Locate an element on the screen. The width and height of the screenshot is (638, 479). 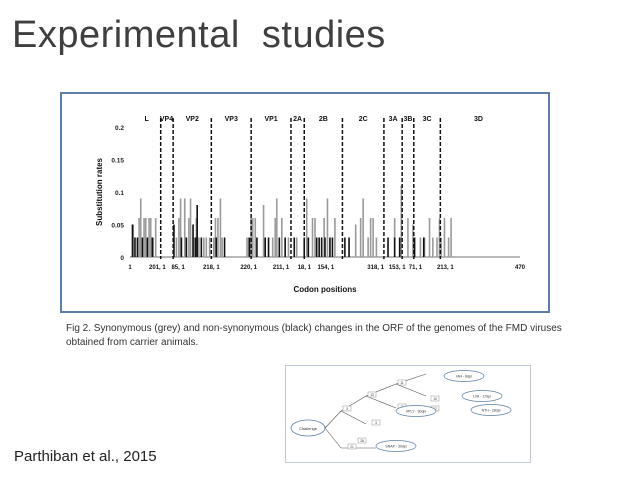
region-dividers is located at coordinates (300, 188).